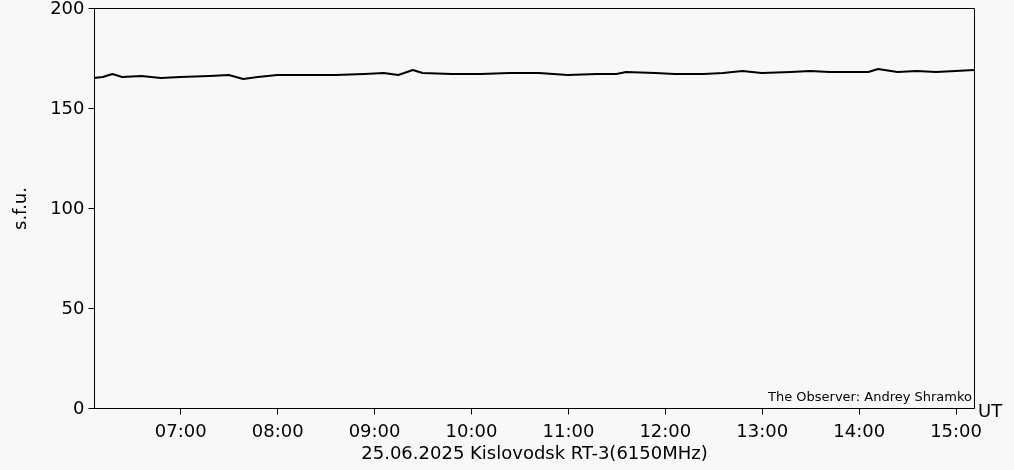 The width and height of the screenshot is (1014, 470). I want to click on x-tick-label: 13:00, so click(762, 430).